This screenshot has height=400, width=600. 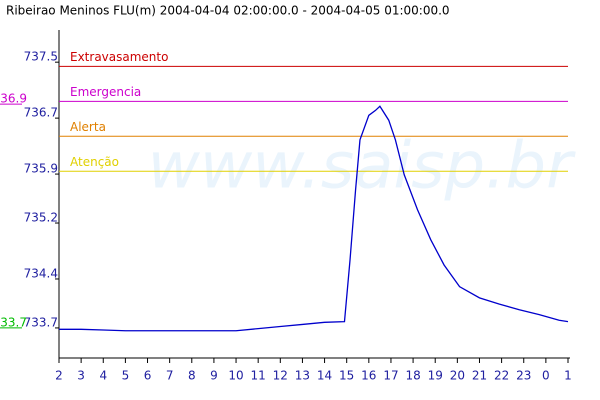 What do you see at coordinates (362, 167) in the screenshot?
I see `watermark: www.saisp.br` at bounding box center [362, 167].